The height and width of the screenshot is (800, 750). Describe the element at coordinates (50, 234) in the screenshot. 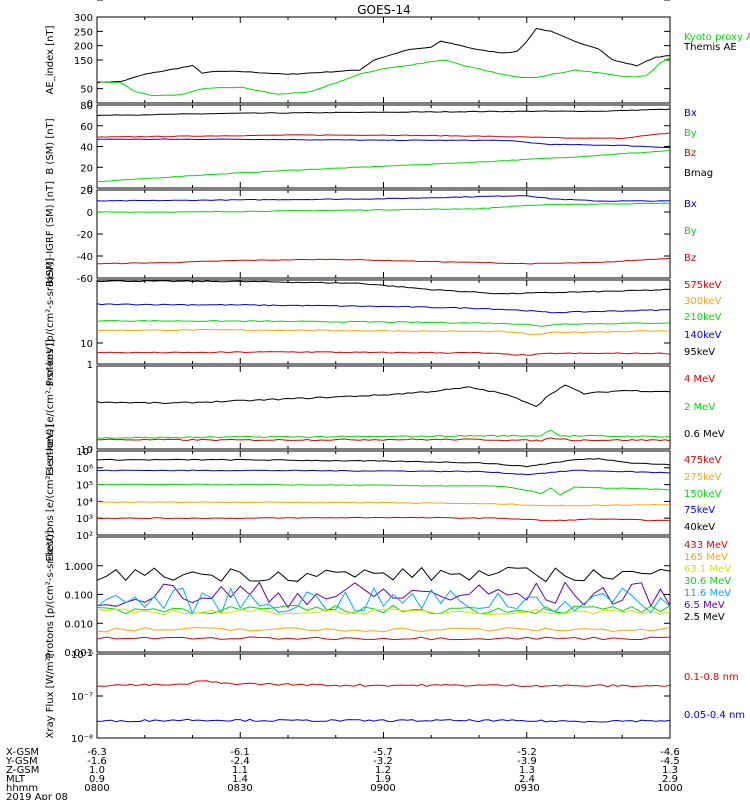

I see `y-axis-label: B(SM)-IGRF (SM) [nT]` at that location.